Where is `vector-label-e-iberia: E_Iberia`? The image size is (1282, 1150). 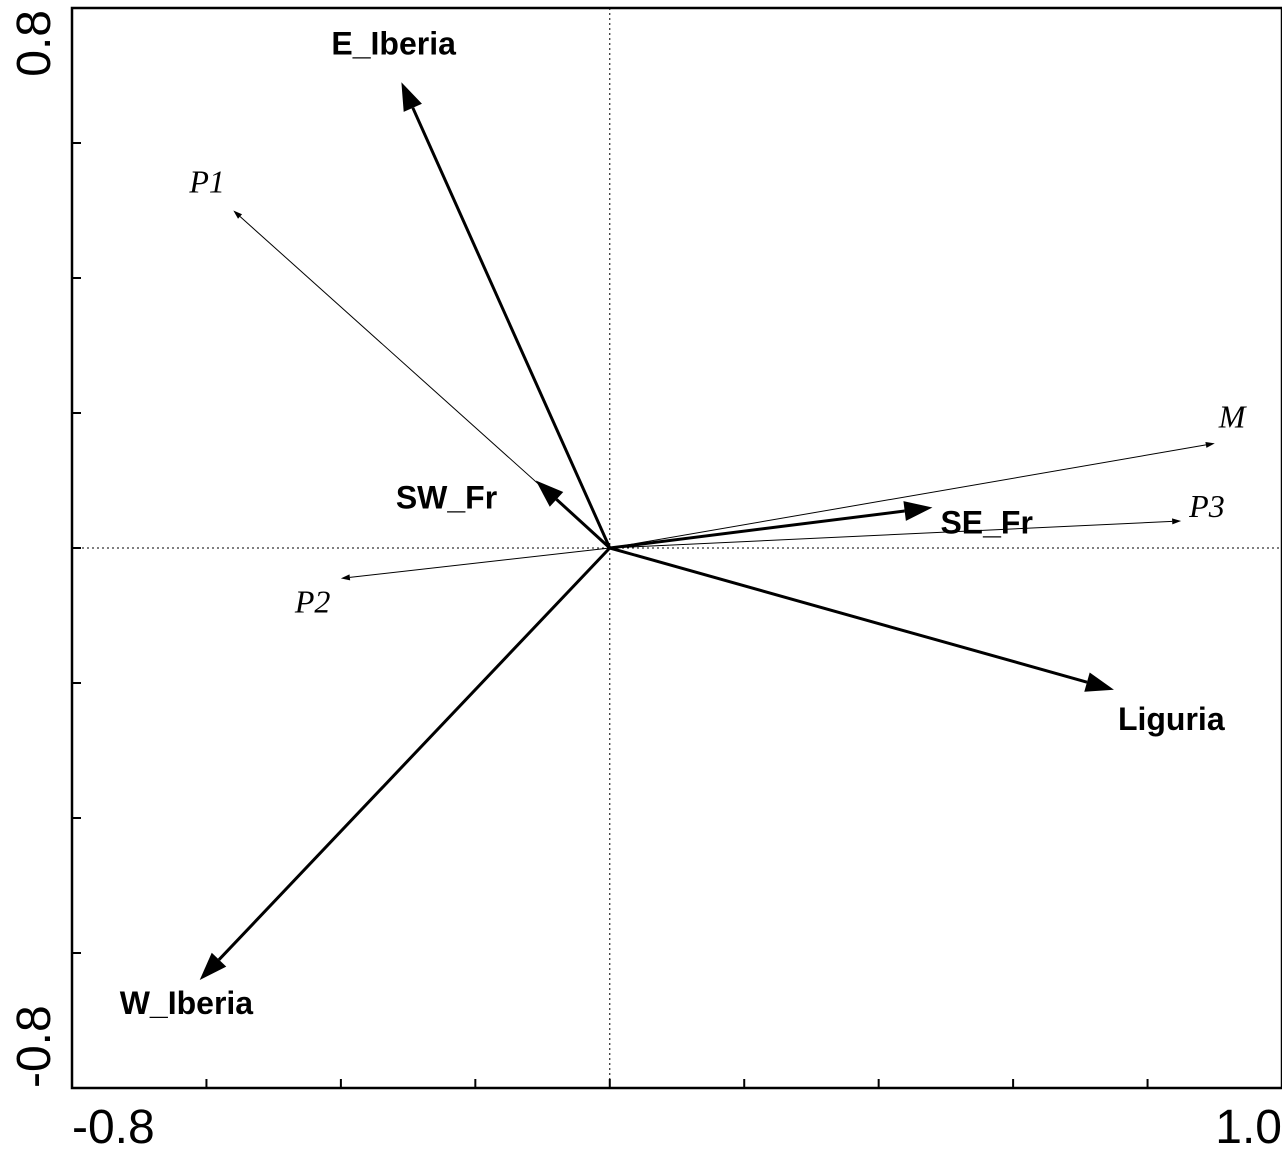
vector-label-e-iberia: E_Iberia is located at coordinates (393, 43).